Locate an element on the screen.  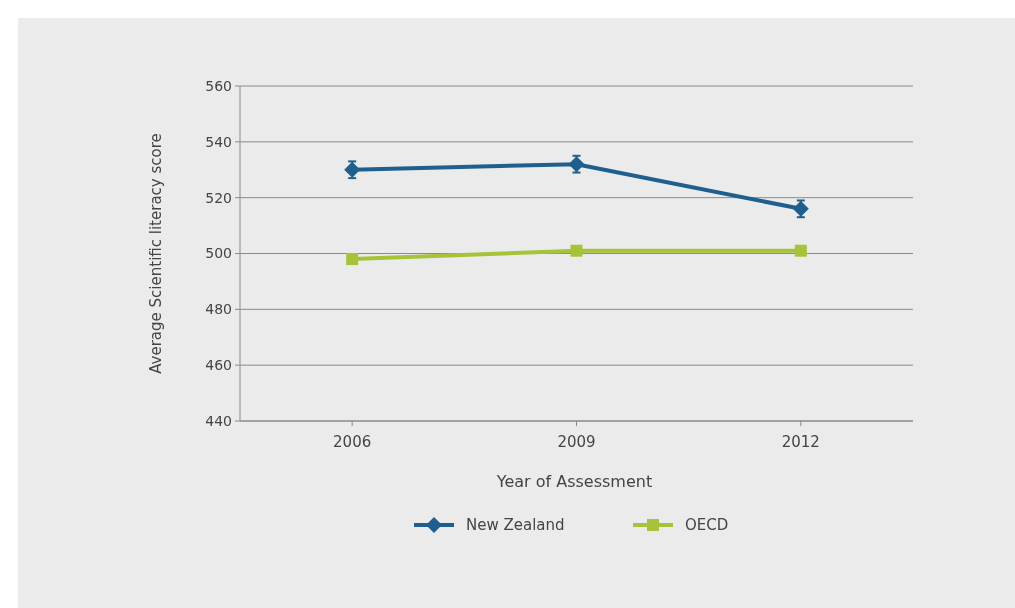
y-tick-label: 480 is located at coordinates (218, 309).